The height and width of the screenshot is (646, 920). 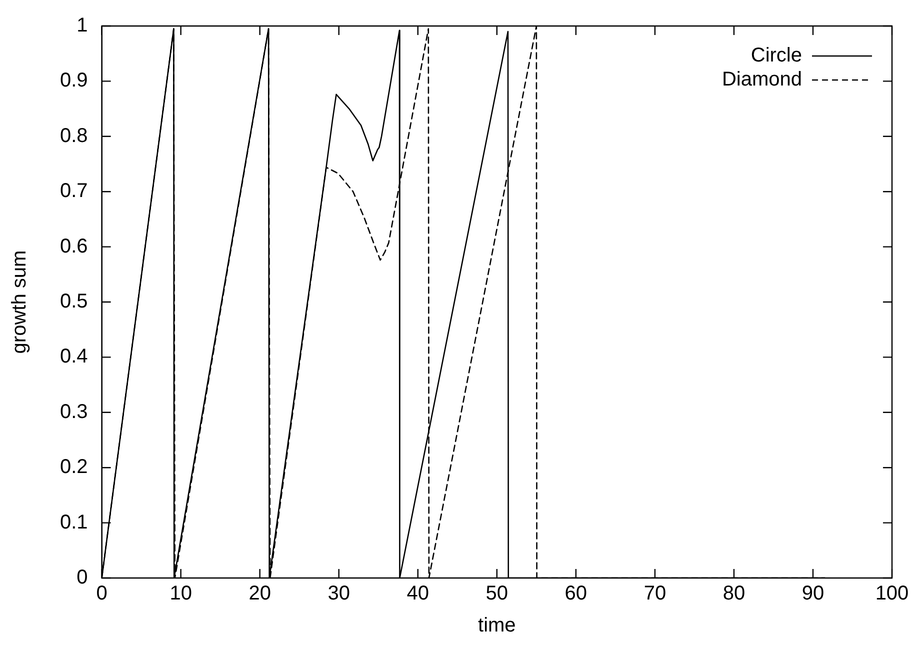 I want to click on y-tick-label: 0.9, so click(x=74, y=81).